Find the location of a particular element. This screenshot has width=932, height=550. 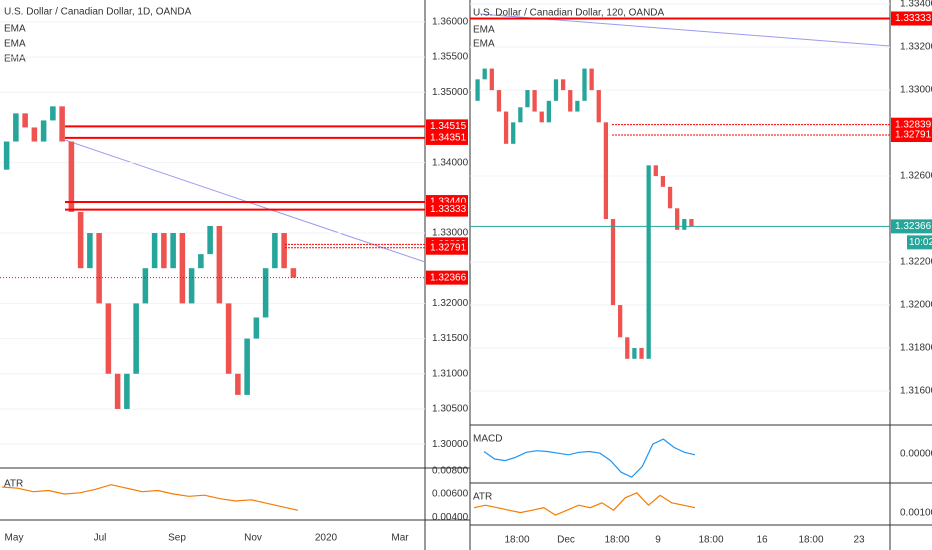

y-tick-label: 1.32200 is located at coordinates (916, 262).